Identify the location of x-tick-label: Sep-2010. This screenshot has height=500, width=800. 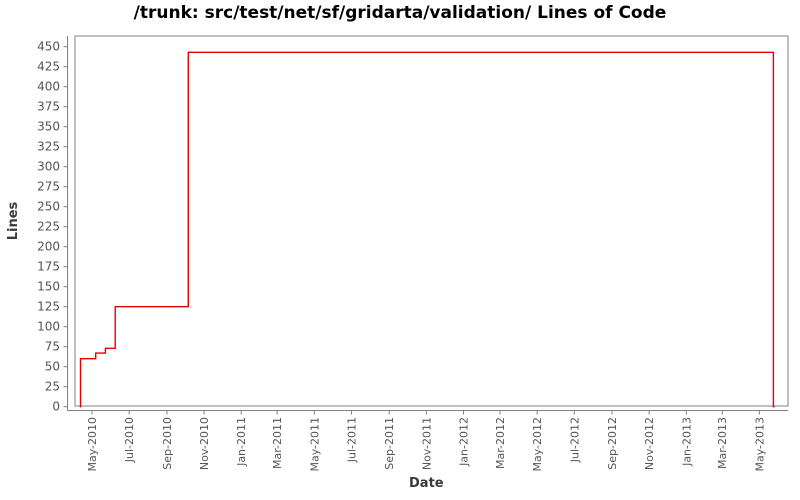
(167, 443).